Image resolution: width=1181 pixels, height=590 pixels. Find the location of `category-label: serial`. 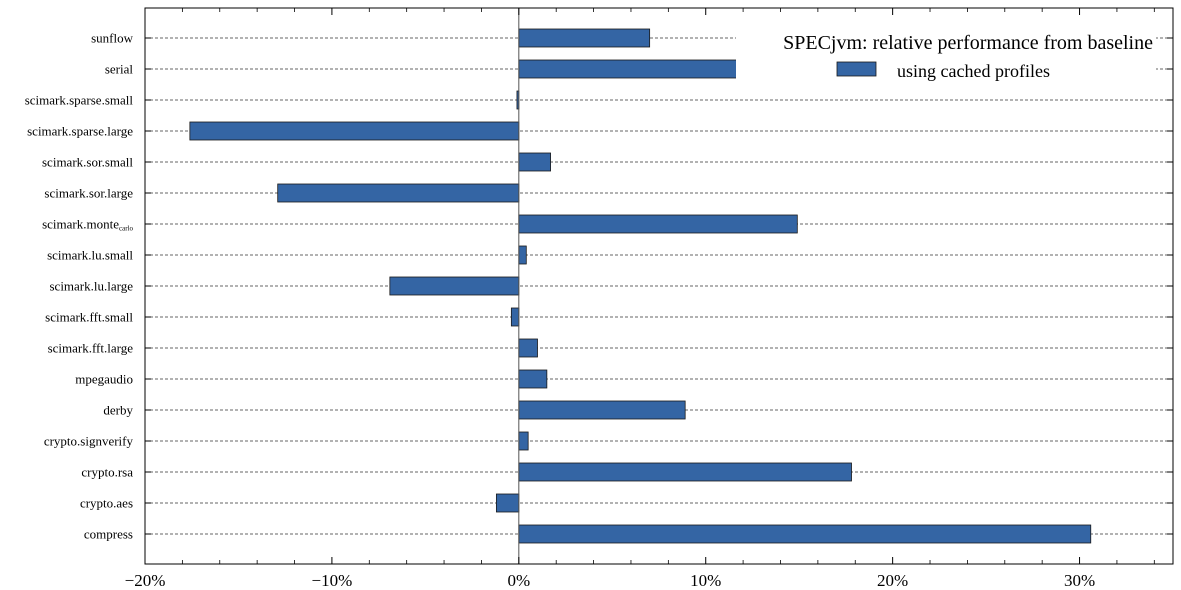

category-label: serial is located at coordinates (119, 69).